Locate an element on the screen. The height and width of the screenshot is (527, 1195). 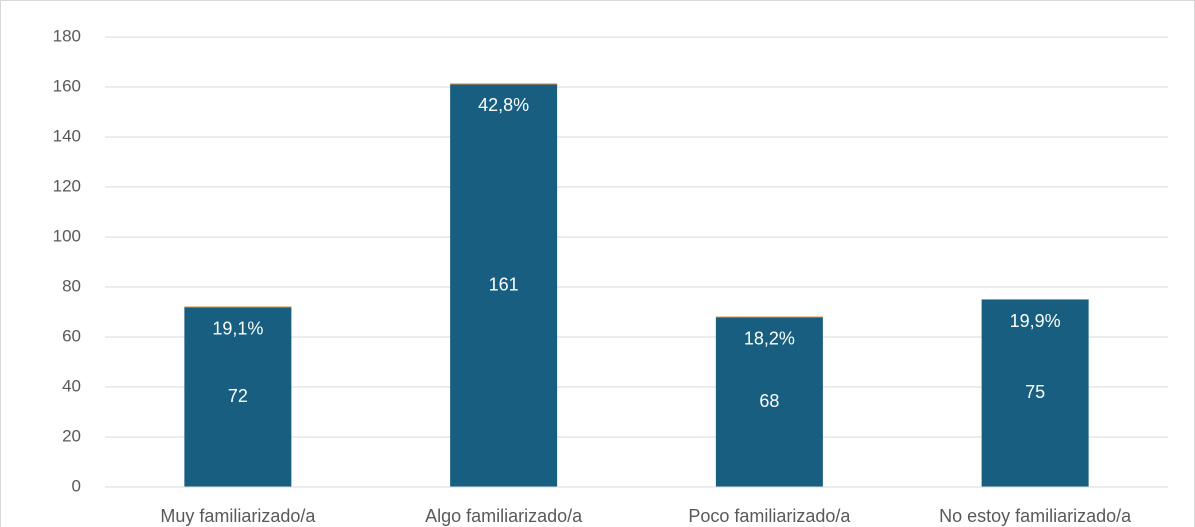
y-tick-label: 160 is located at coordinates (67, 85).